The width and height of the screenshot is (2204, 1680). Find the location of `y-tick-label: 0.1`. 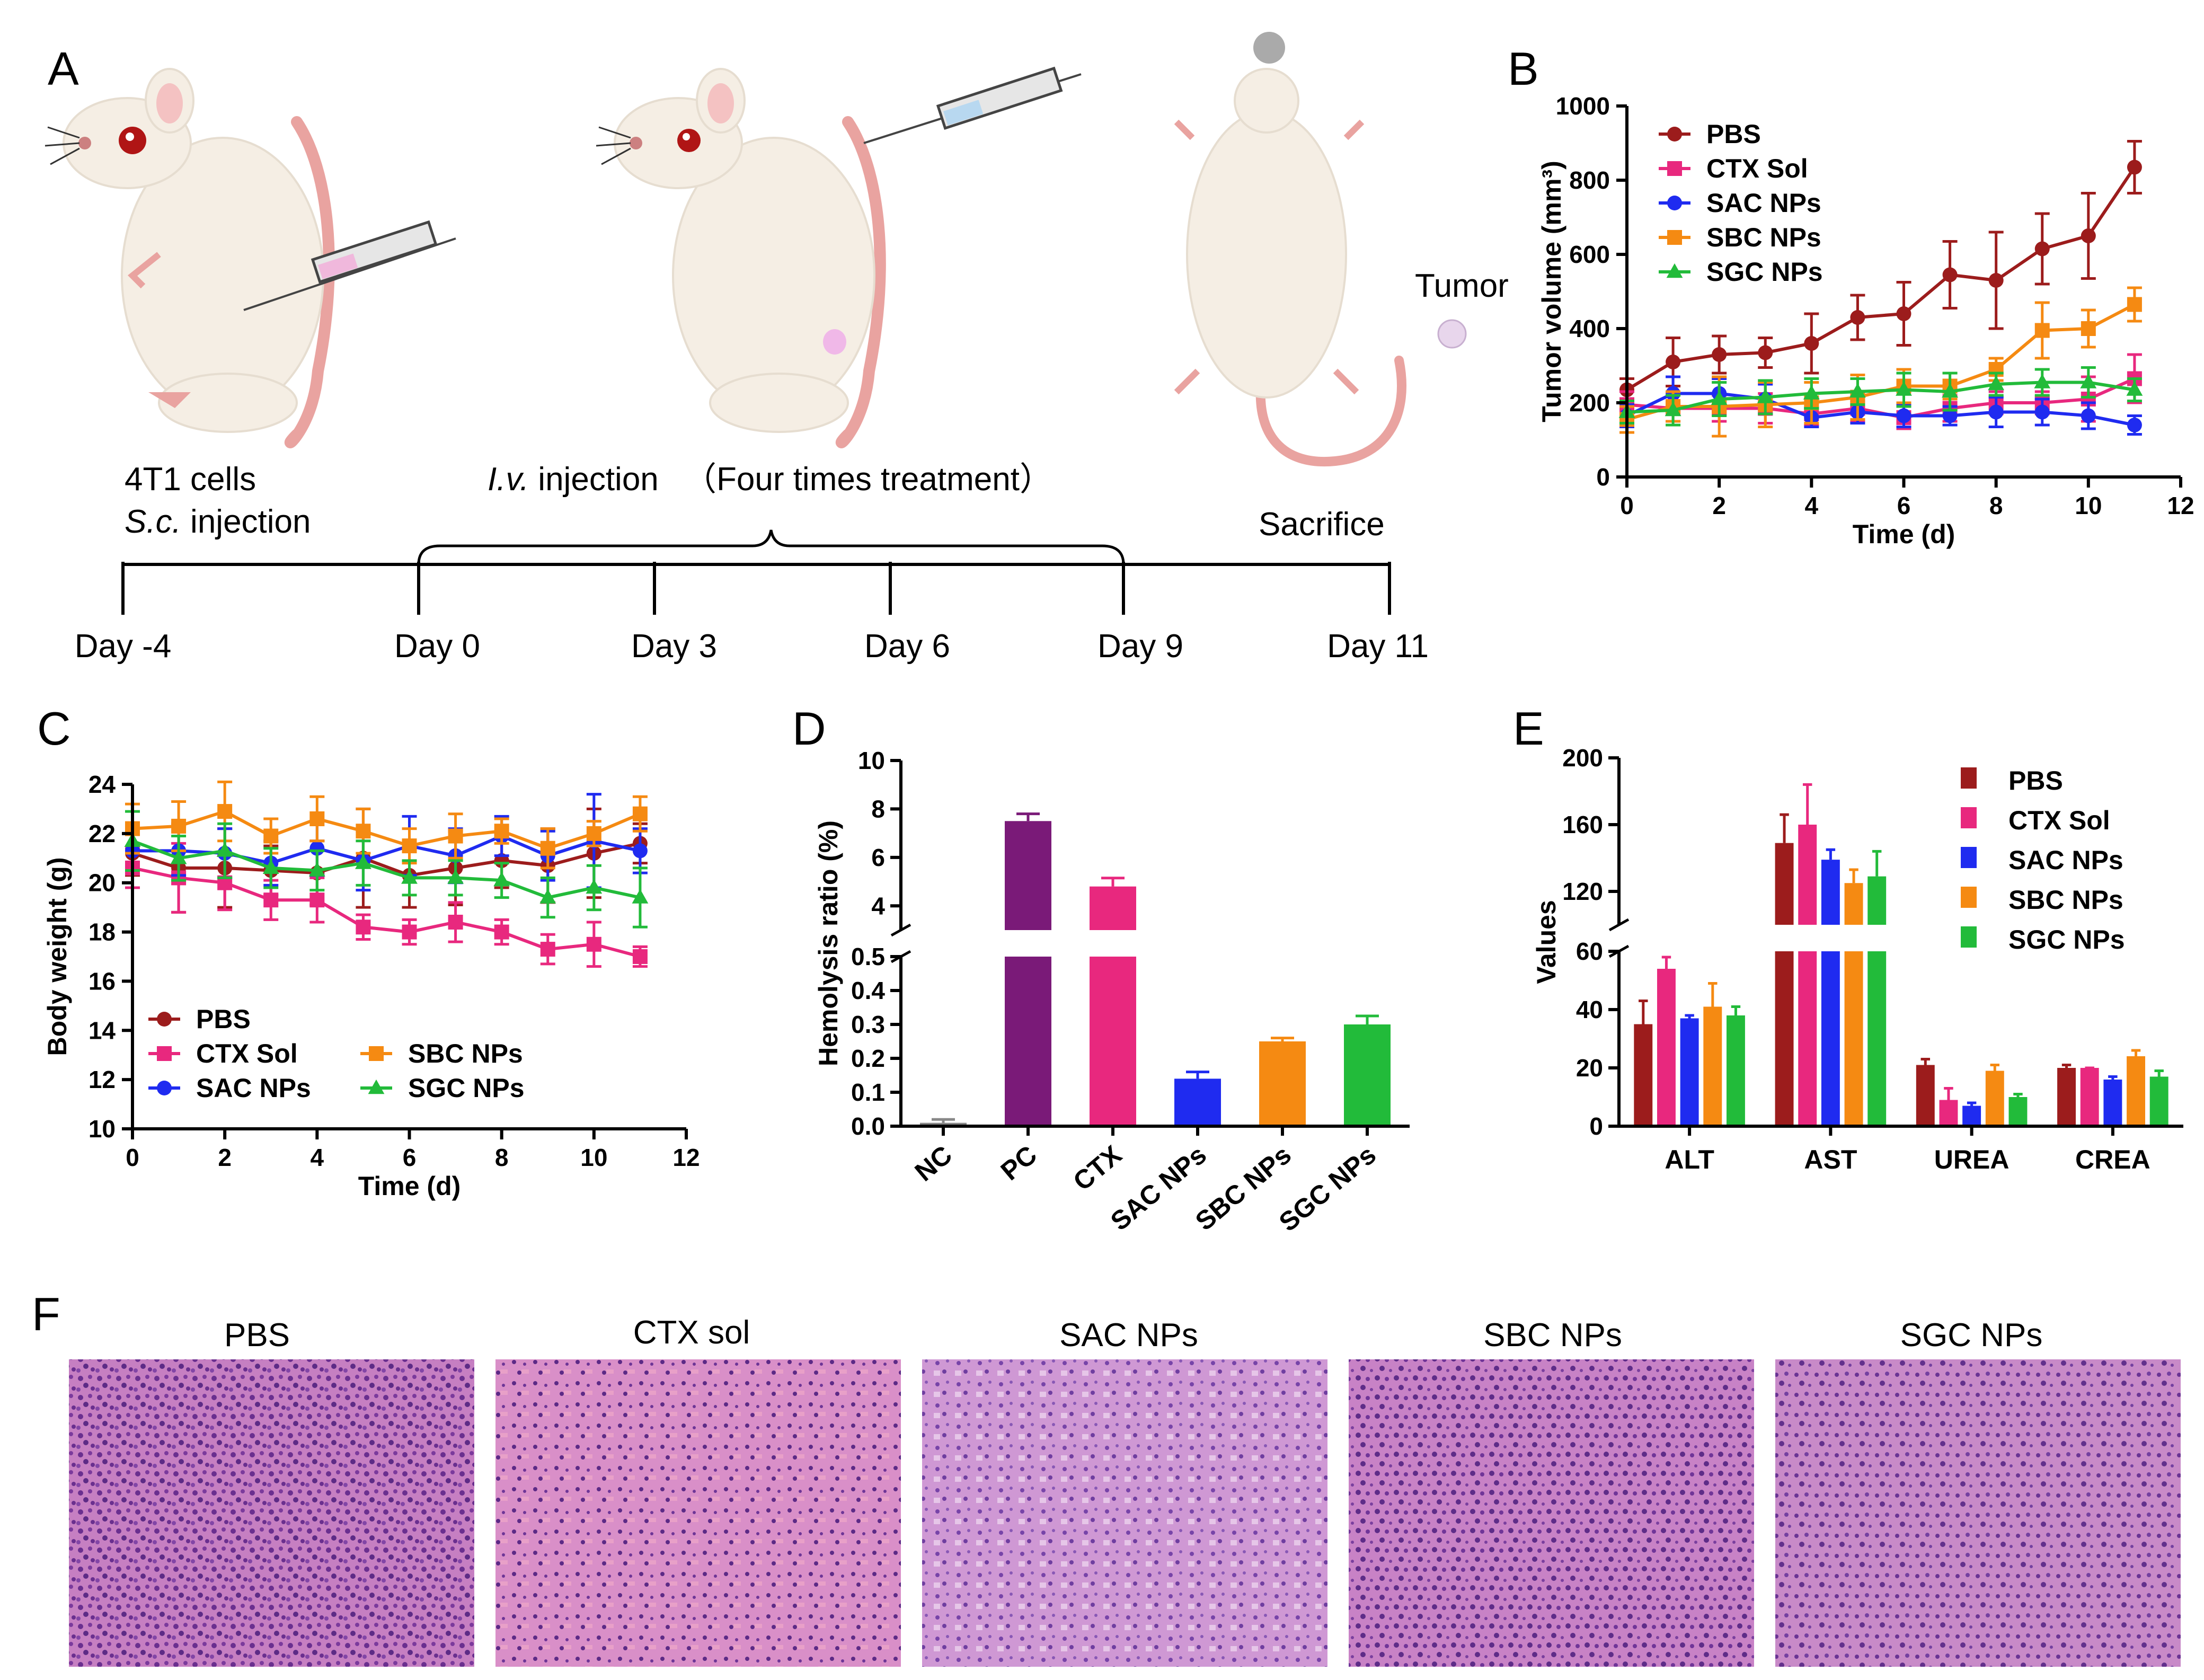

y-tick-label: 0.1 is located at coordinates (868, 1092).